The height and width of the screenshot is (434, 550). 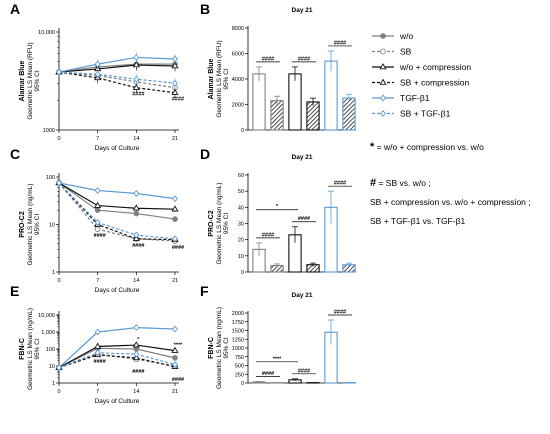 I want to click on panel-b-ytick-label: 4000, so click(x=238, y=80).